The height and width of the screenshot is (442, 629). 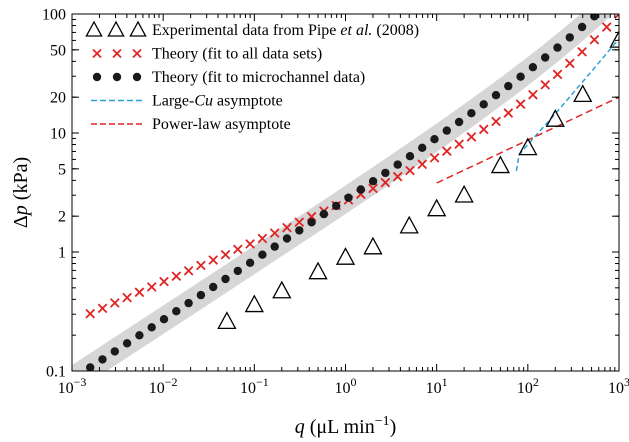 I want to click on legend-label: Power-law asymptote, so click(x=221, y=124).